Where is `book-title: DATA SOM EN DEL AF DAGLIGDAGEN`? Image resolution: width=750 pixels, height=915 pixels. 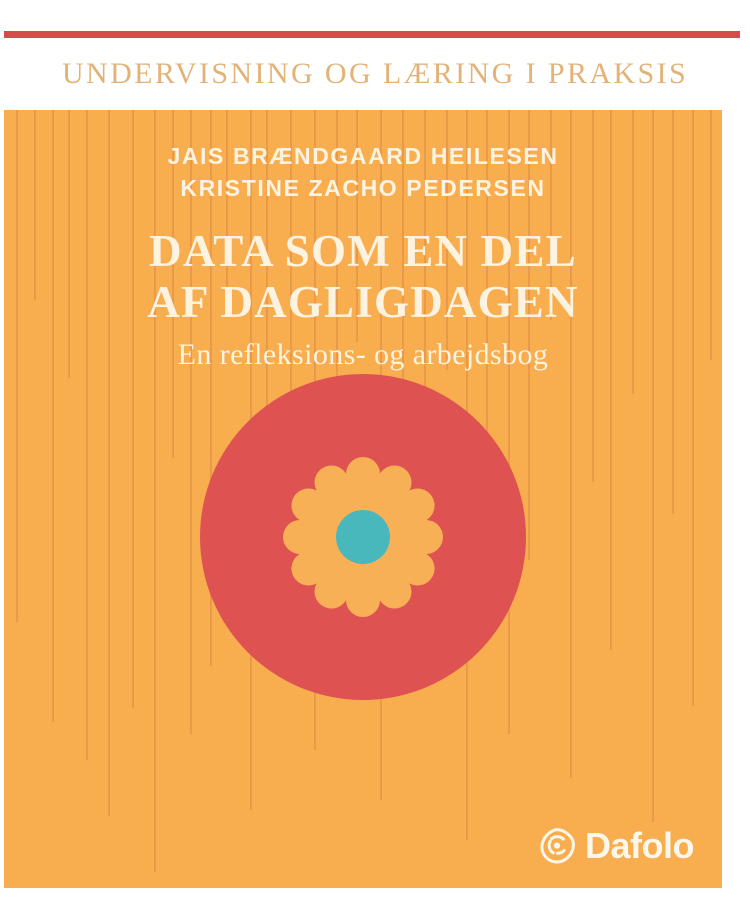
book-title: DATA SOM EN DEL AF DAGLIGDAGEN is located at coordinates (363, 277).